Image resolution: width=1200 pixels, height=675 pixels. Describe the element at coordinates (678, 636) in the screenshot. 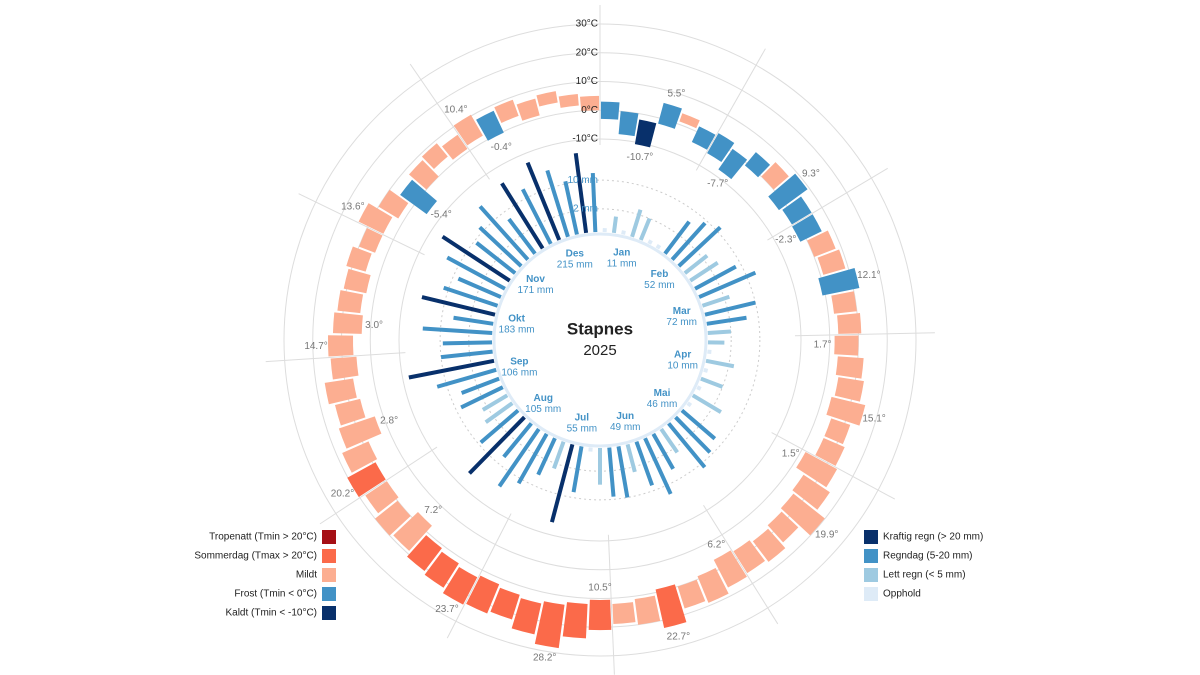

I see `max-temp-label: 22.7°` at that location.